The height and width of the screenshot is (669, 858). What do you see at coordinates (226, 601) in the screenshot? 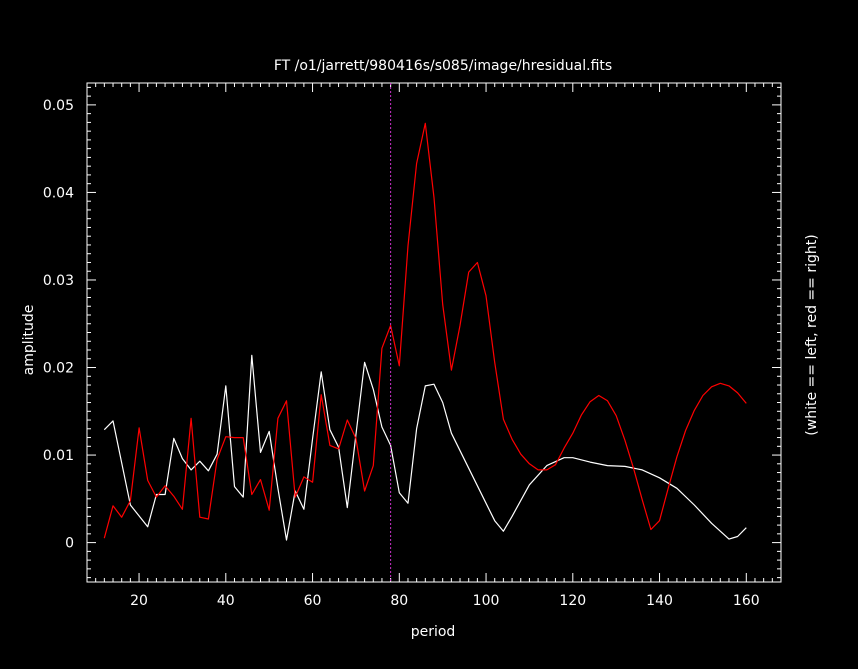
I see `x-tick-label: 40` at bounding box center [226, 601].